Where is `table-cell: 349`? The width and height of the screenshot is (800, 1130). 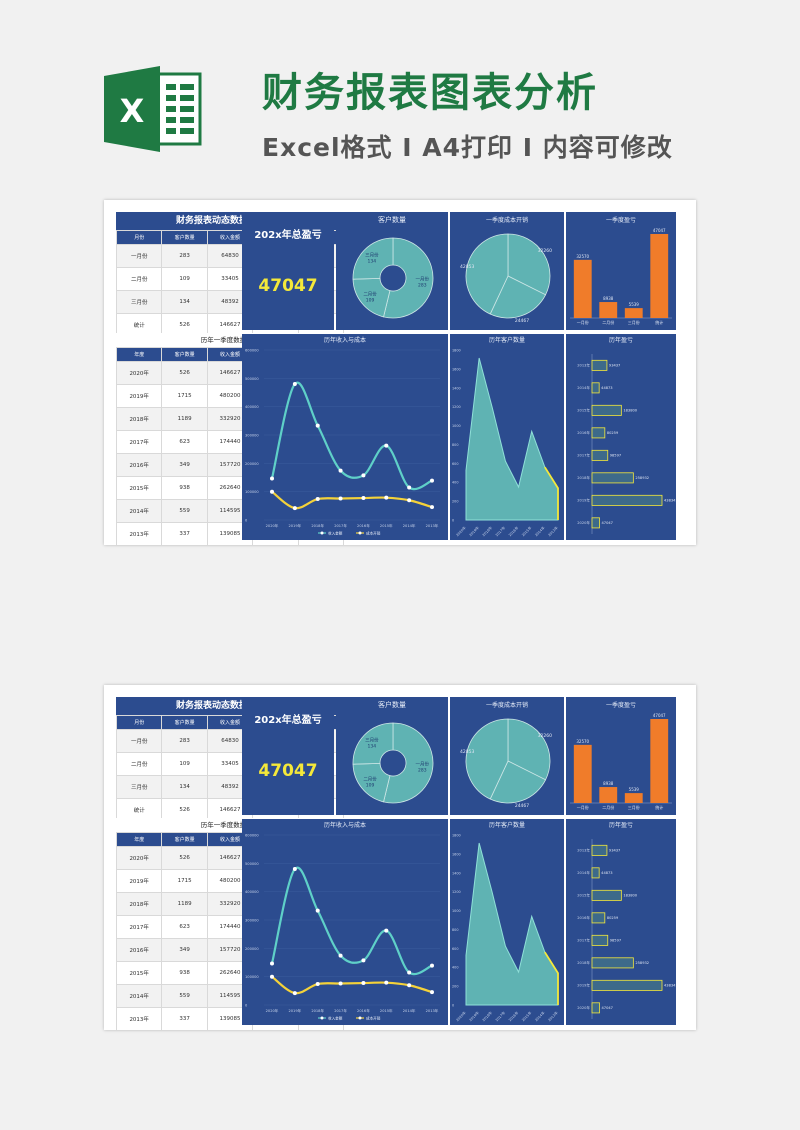
table-cell: 349 is located at coordinates (184, 465).